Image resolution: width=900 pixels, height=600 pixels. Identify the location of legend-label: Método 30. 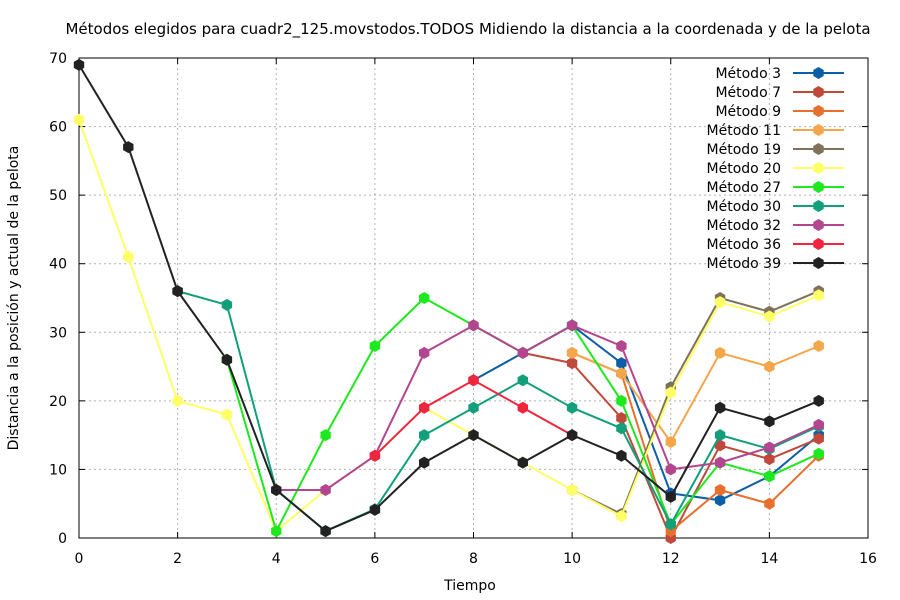
(744, 207).